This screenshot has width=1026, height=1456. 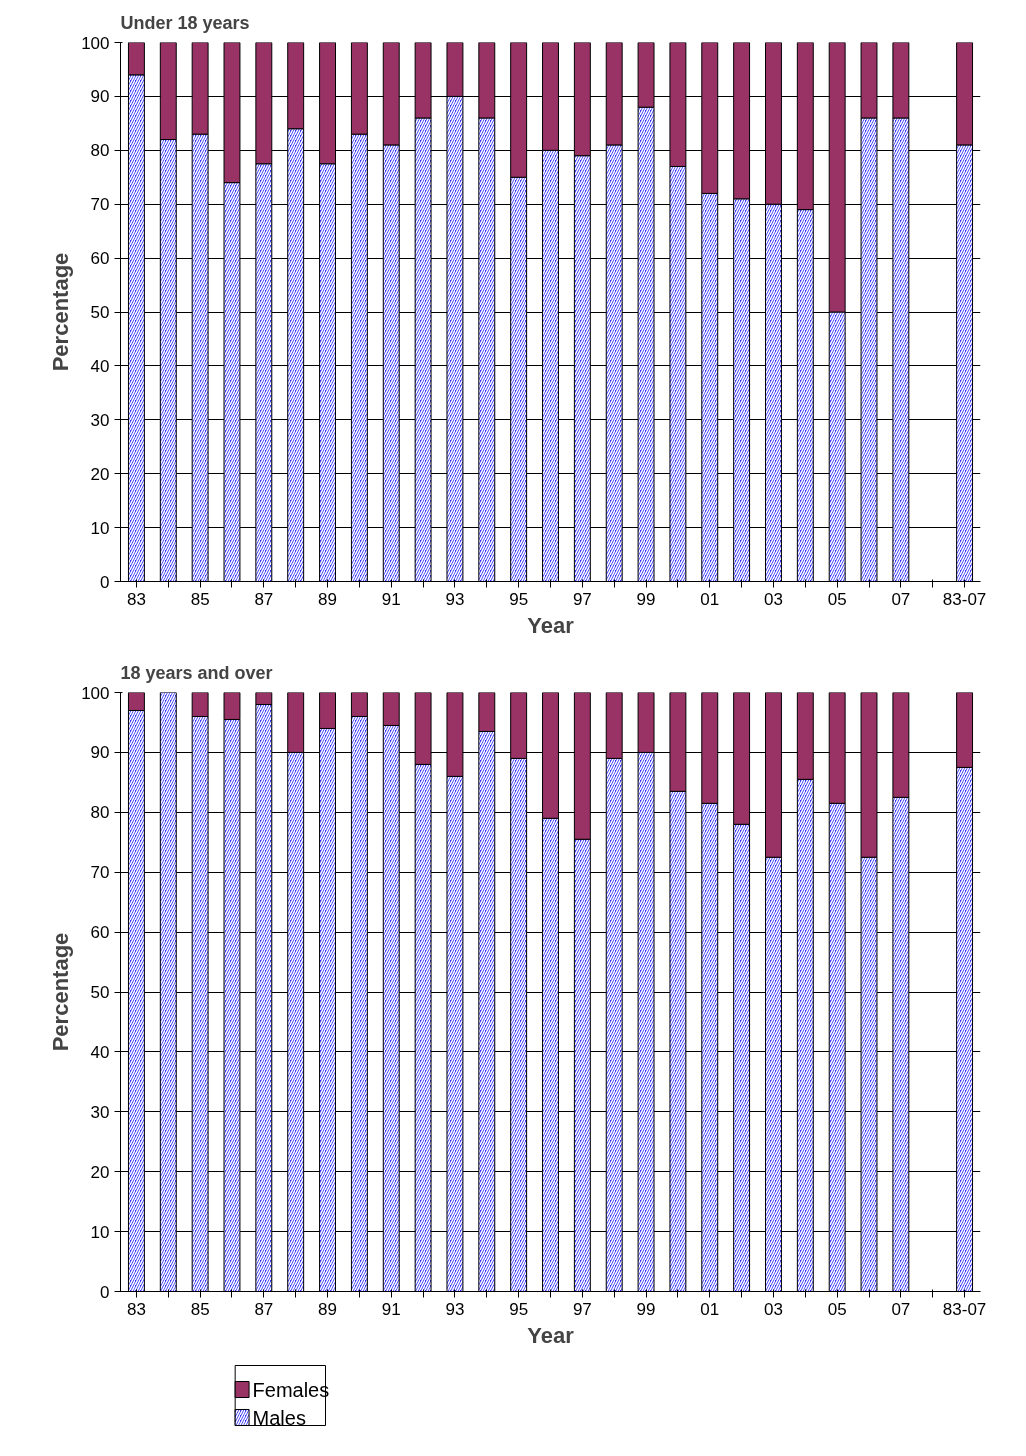 What do you see at coordinates (196, 672) in the screenshot?
I see `chart-title: 18 years and over` at bounding box center [196, 672].